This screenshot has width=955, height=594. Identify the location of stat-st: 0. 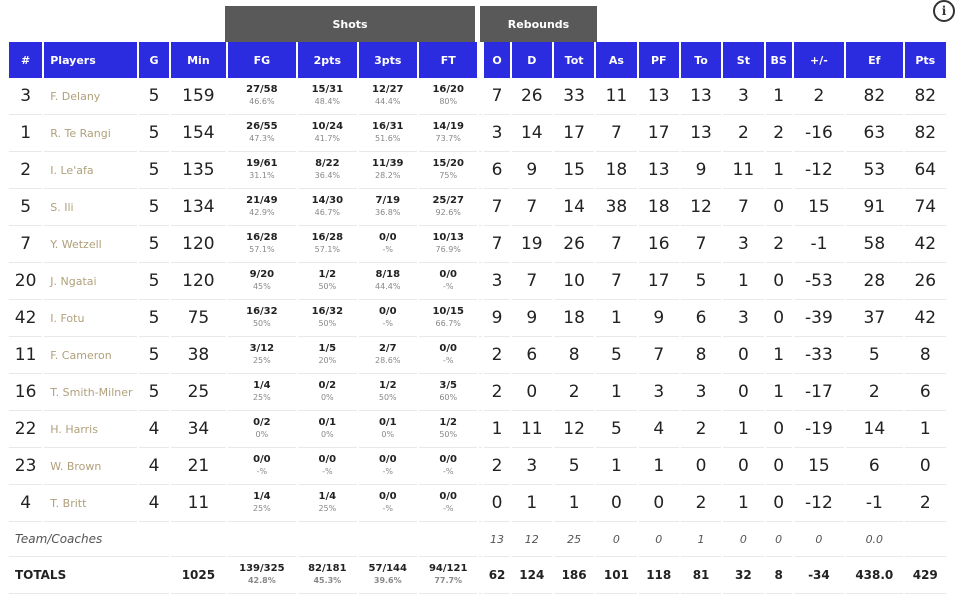
(744, 355).